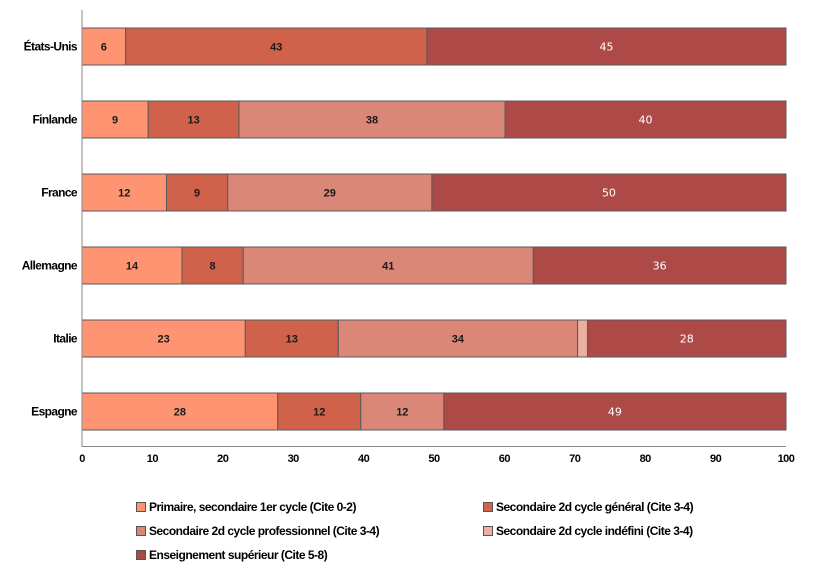 This screenshot has height=578, width=819. What do you see at coordinates (505, 459) in the screenshot?
I see `x-tick-label: 60` at bounding box center [505, 459].